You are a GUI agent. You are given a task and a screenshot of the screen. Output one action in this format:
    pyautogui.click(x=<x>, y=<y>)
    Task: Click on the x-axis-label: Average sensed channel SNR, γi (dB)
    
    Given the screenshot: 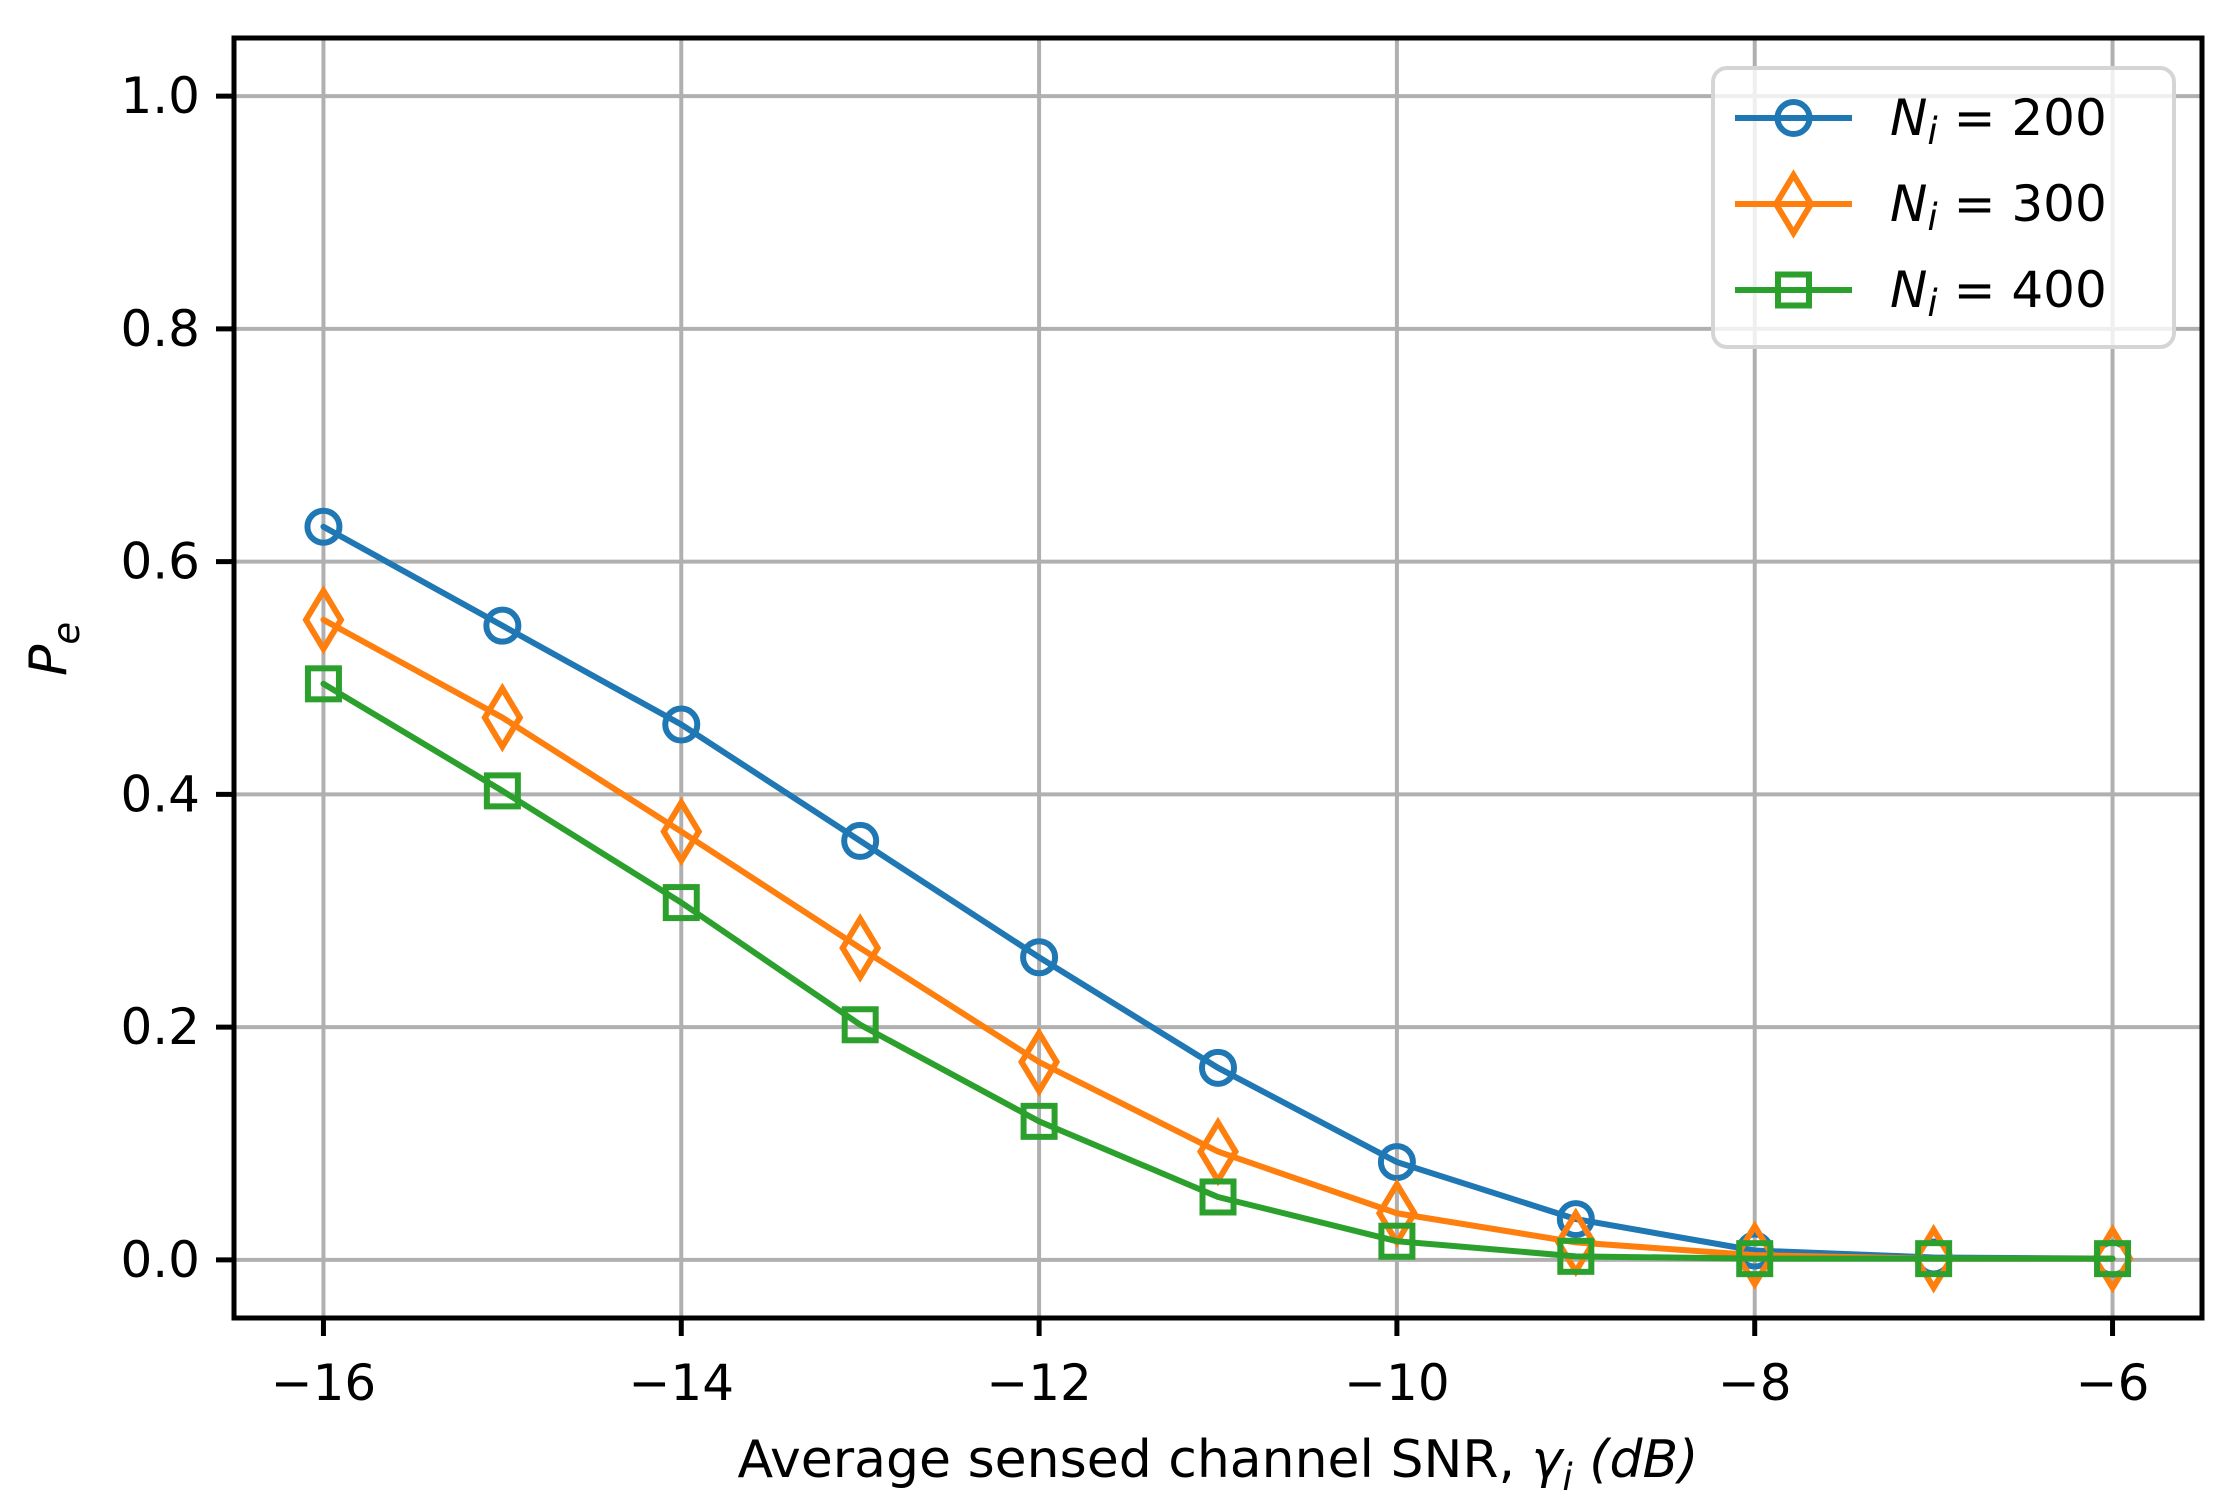 What is the action you would take?
    pyautogui.click(x=1218, y=1464)
    